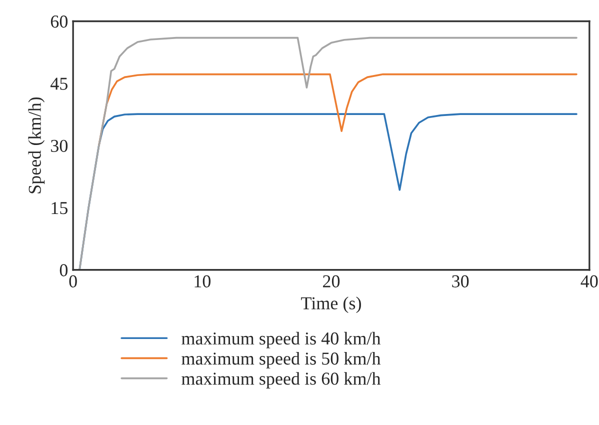 Image resolution: width=599 pixels, height=425 pixels. I want to click on y-tick-label: 15, so click(60, 208).